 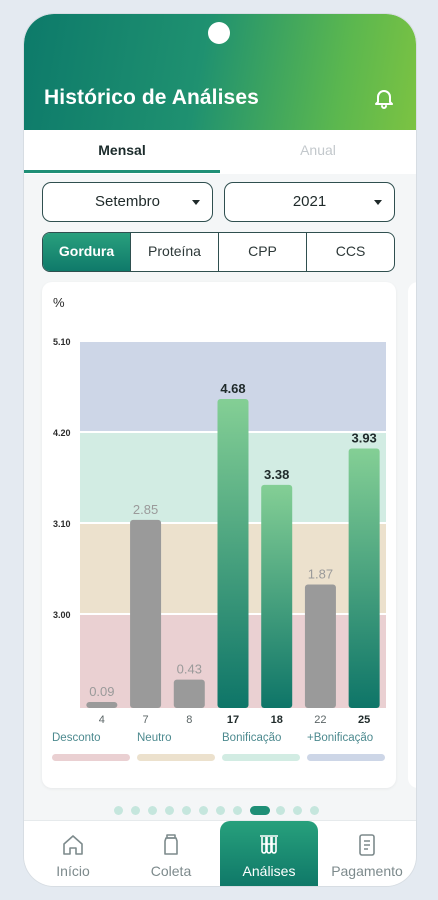 I want to click on x-tick-label: 17, so click(x=233, y=720).